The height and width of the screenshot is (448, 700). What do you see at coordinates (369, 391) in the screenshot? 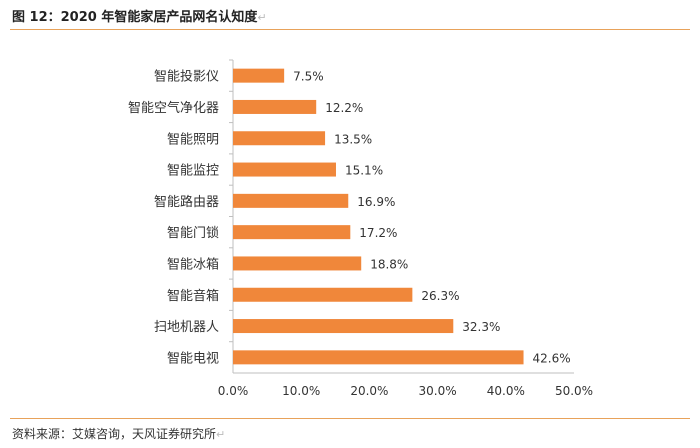
I see `x-tick-label: 20.0%` at bounding box center [369, 391].